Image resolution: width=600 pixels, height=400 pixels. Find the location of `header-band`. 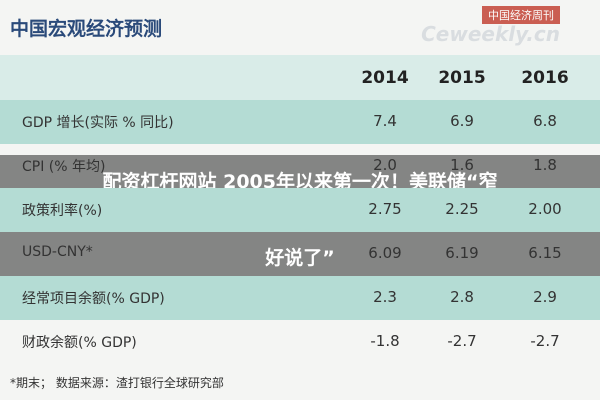

header-band is located at coordinates (300, 77).